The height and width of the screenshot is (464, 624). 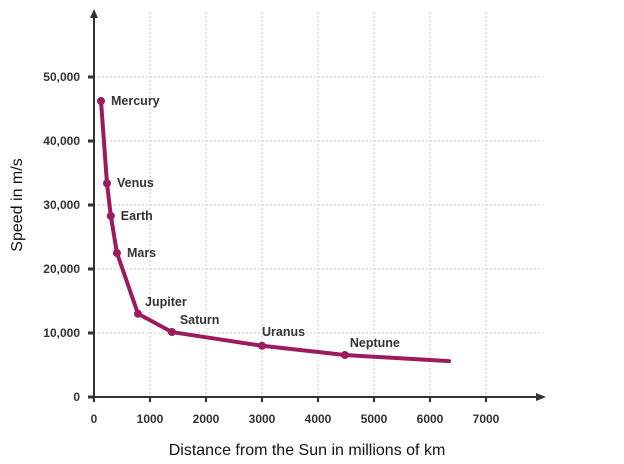 I want to click on y-tick-label: 40,000, so click(x=61, y=141).